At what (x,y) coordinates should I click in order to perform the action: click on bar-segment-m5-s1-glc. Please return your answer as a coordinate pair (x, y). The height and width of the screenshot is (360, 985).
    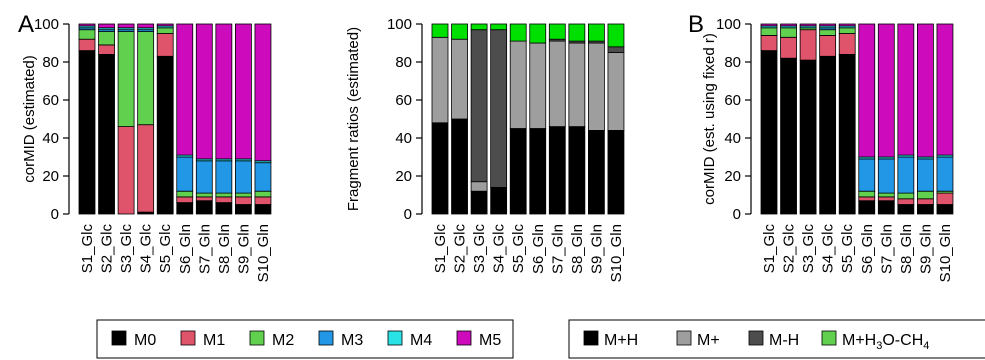
    Looking at the image, I should click on (769, 25).